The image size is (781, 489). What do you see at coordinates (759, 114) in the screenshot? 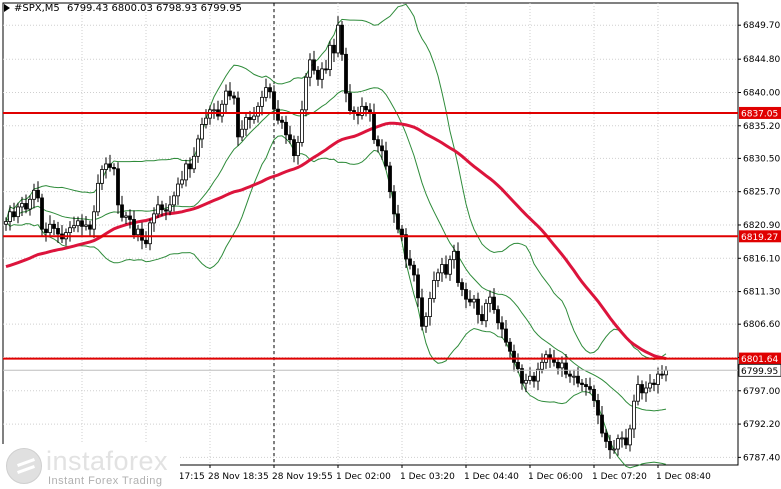
I see `level-label-1: 6837.05` at bounding box center [759, 114].